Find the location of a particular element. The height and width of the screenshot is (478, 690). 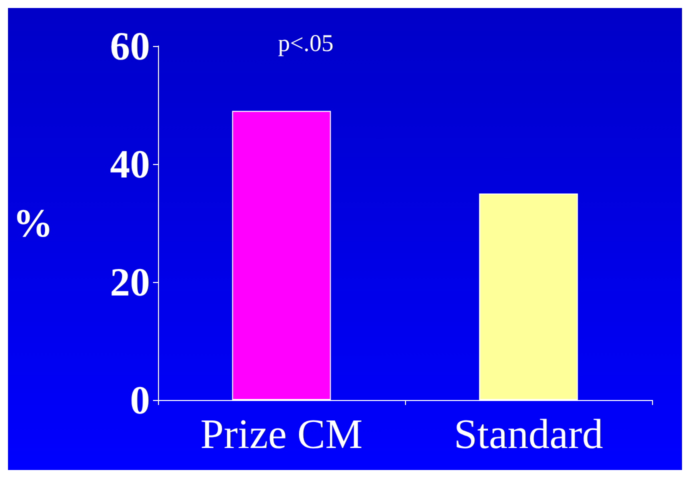

y-tick-label: 0 is located at coordinates (140, 400).